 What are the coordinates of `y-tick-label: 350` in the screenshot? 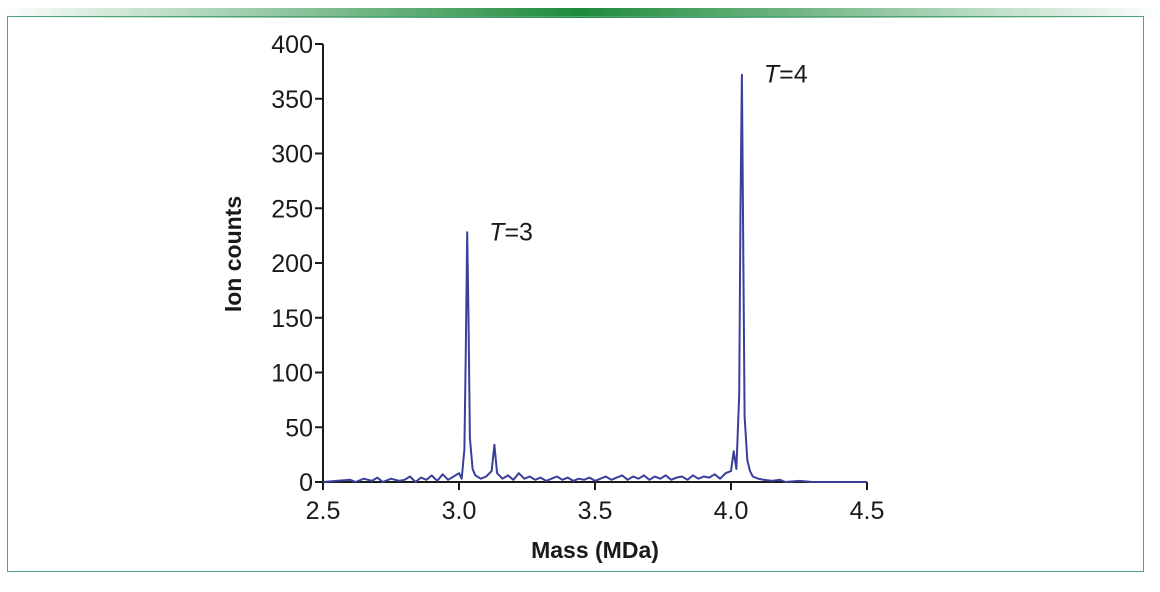 It's located at (292, 100).